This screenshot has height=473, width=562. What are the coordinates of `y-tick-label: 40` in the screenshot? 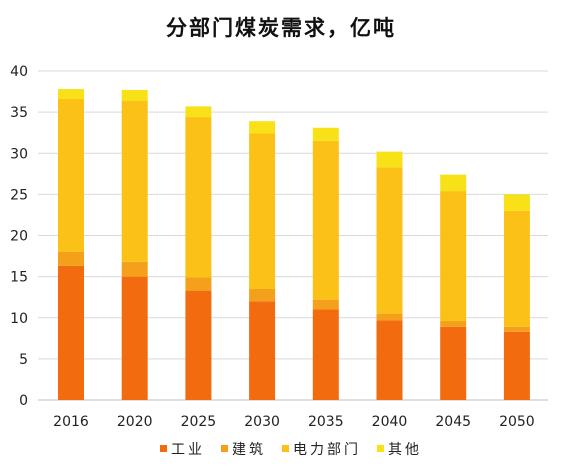 It's located at (19, 72).